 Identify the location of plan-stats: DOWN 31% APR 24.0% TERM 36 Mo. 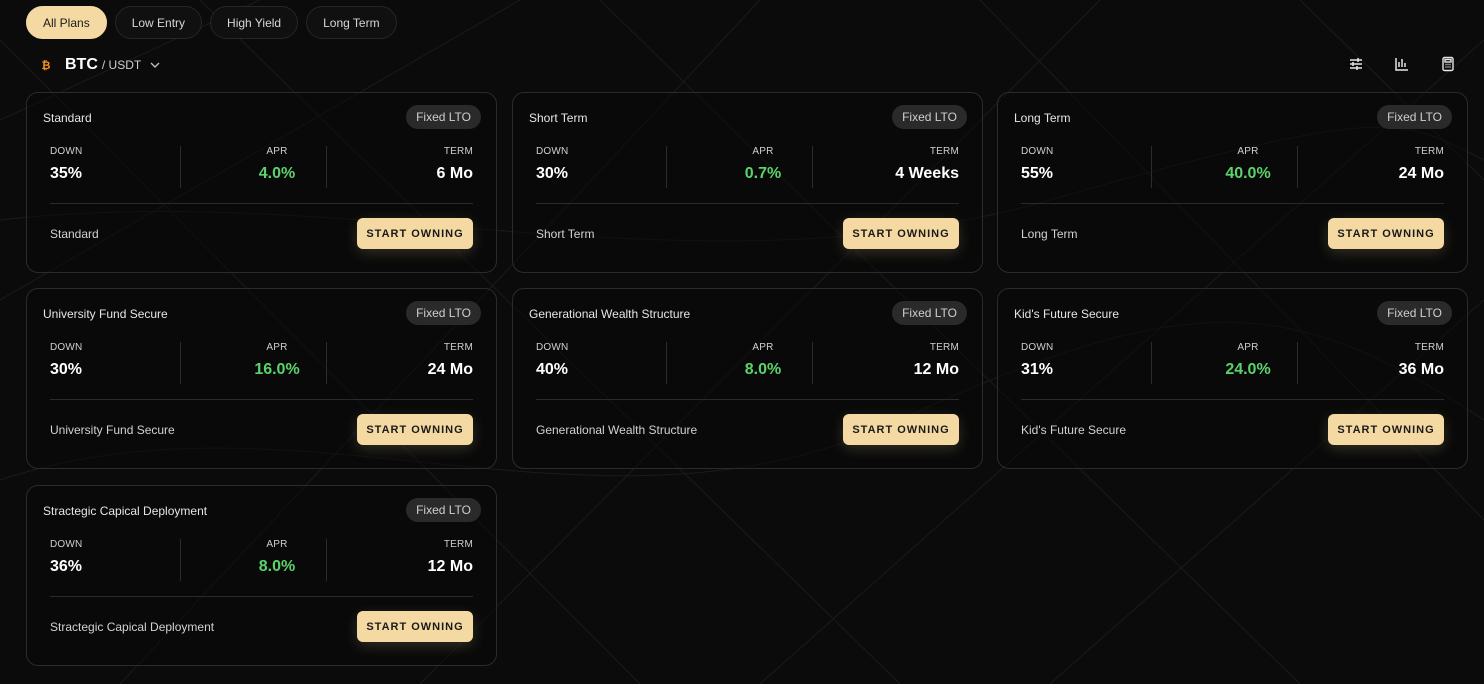
(1232, 363).